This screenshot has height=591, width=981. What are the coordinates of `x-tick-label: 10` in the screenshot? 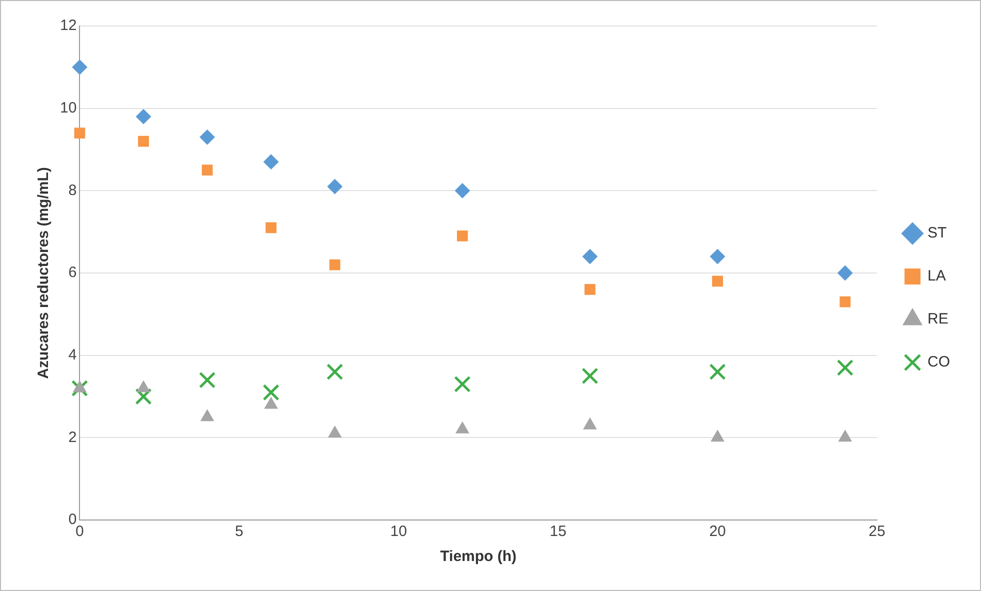 It's located at (398, 531).